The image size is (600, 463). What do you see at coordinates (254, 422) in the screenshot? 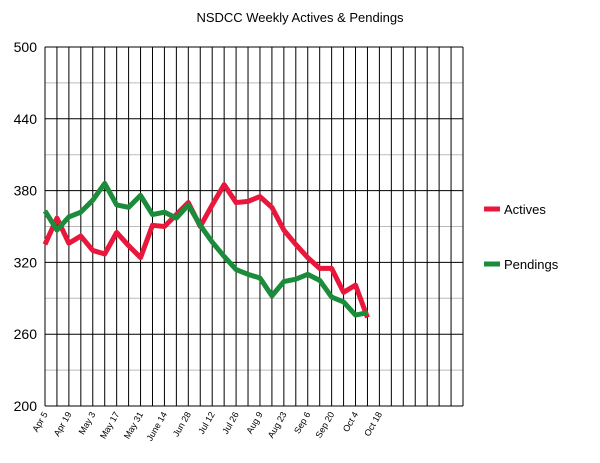
I see `x-tick-label: Aug 9` at bounding box center [254, 422].